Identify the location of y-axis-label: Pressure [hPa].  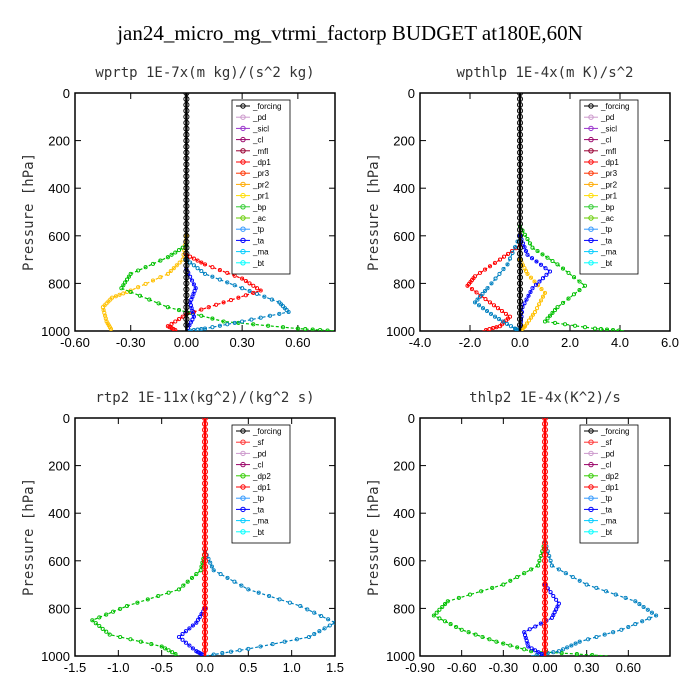
(29, 212).